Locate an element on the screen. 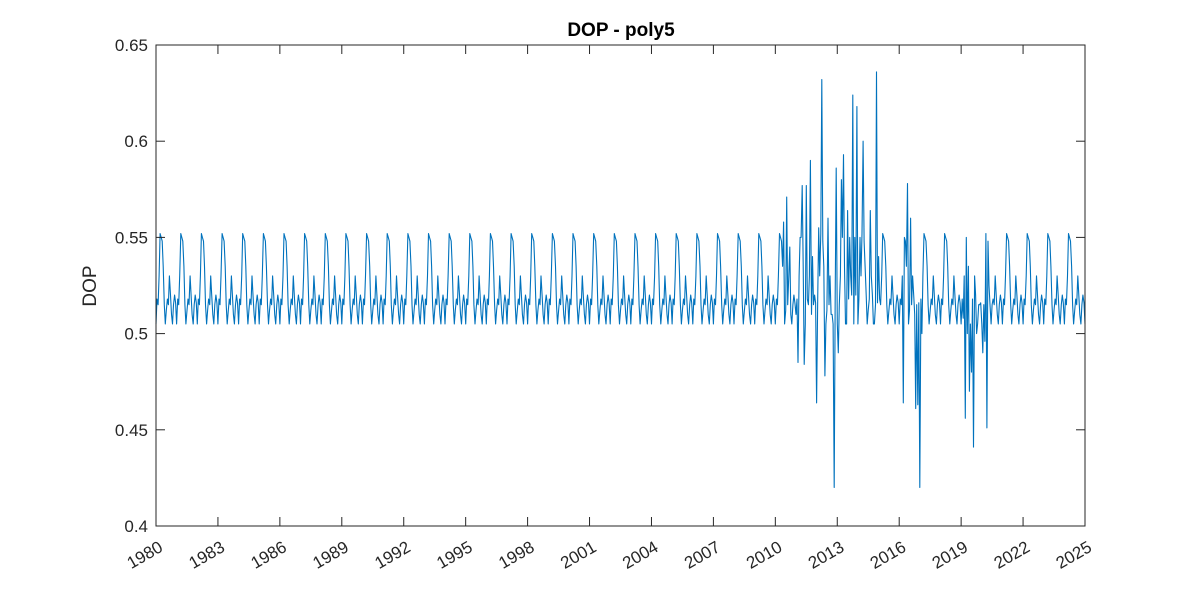  chart-title: DOP - poly5 is located at coordinates (621, 30).